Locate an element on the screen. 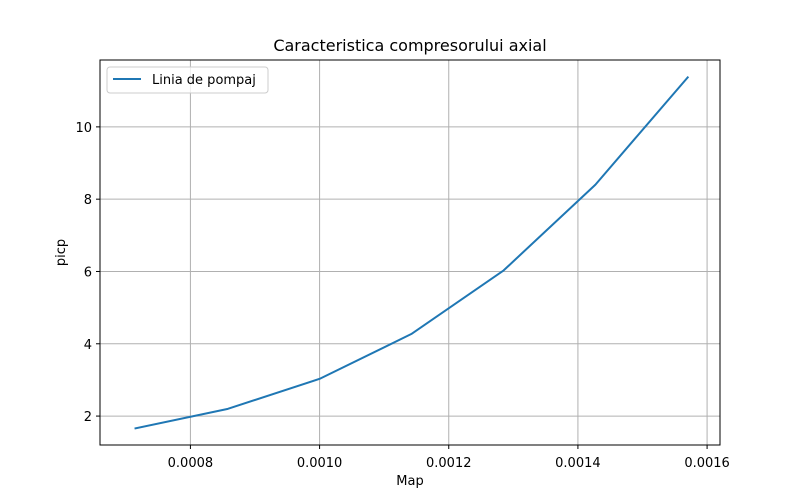 This screenshot has height=500, width=800. legend-box is located at coordinates (187, 80).